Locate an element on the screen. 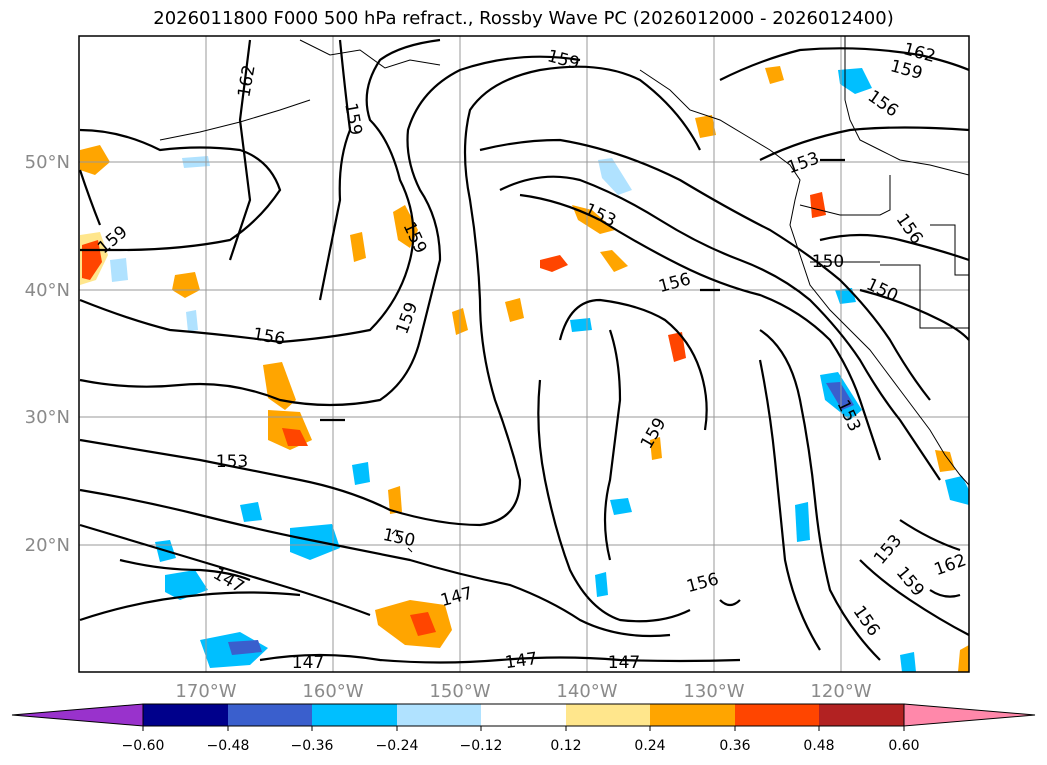 The width and height of the screenshot is (1047, 765). contour-label: 153 is located at coordinates (232, 462).